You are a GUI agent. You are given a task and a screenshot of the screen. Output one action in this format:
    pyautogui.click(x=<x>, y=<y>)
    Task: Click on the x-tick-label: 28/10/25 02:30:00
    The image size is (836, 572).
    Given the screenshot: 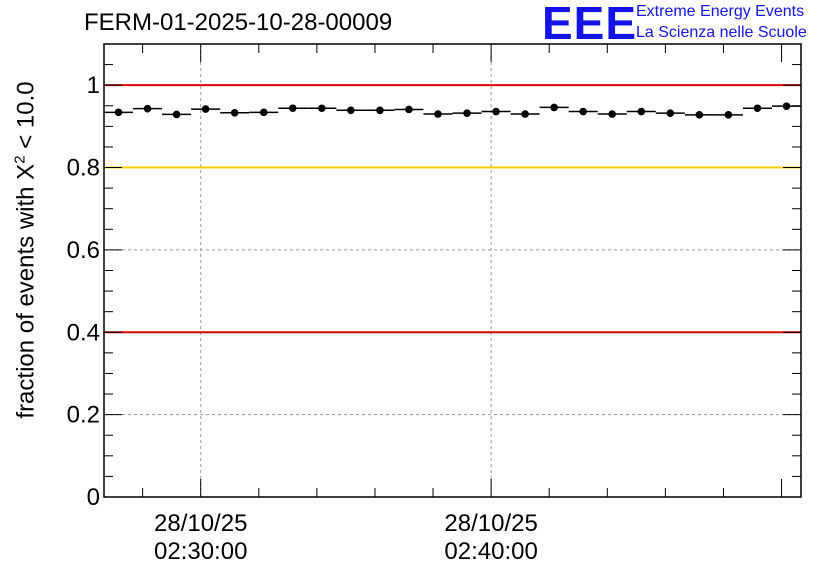 What is the action you would take?
    pyautogui.click(x=200, y=538)
    